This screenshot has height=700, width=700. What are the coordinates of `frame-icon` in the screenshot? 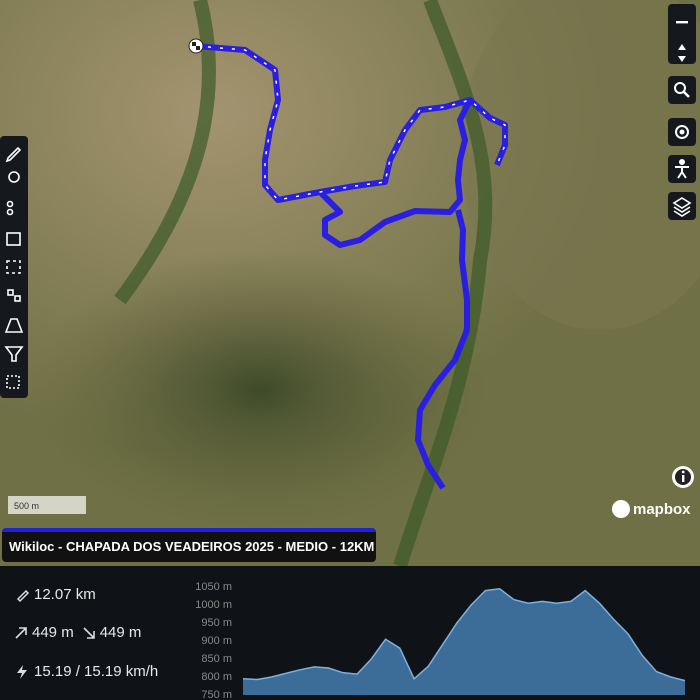 It's located at (13, 267).